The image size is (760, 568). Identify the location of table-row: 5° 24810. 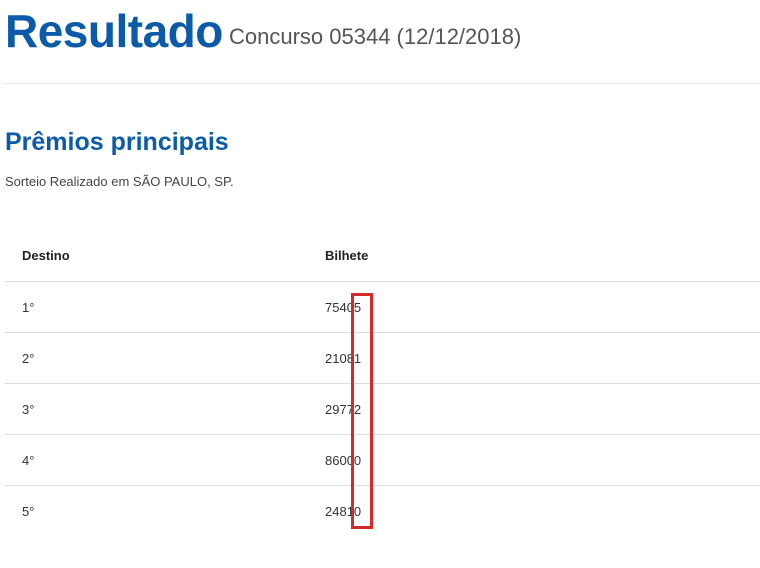
(382, 511).